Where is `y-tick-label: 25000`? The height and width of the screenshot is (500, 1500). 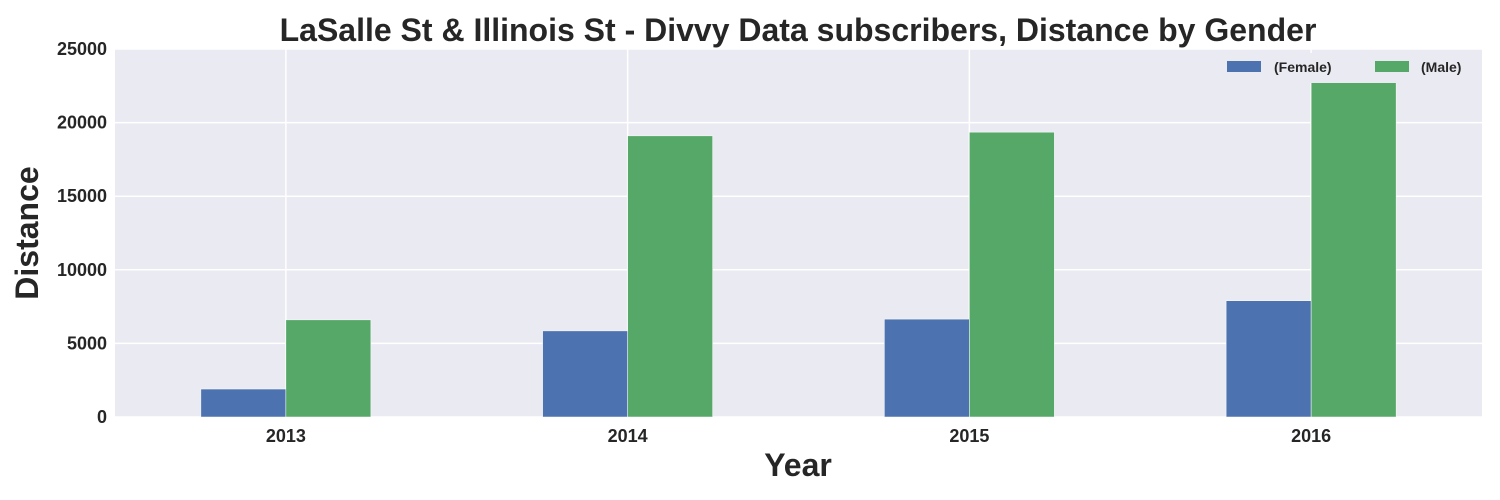
y-tick-label: 25000 is located at coordinates (82, 49).